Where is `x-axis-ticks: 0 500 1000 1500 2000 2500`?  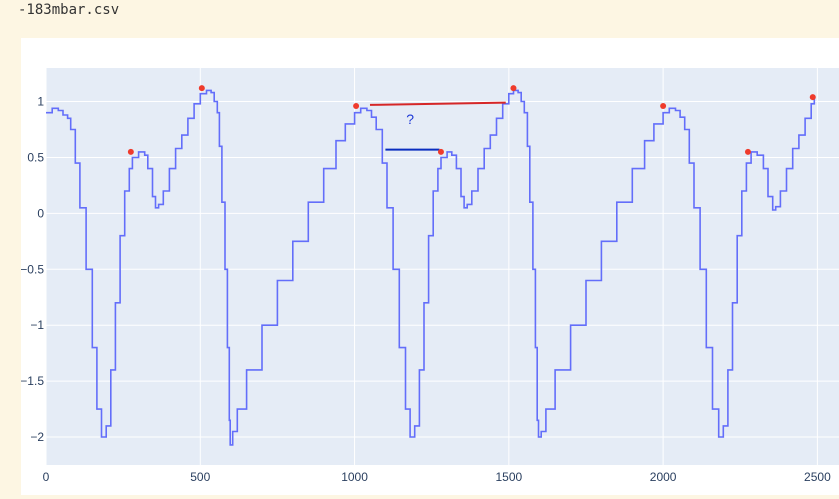
x-axis-ticks: 0 500 1000 1500 2000 2500 is located at coordinates (437, 477).